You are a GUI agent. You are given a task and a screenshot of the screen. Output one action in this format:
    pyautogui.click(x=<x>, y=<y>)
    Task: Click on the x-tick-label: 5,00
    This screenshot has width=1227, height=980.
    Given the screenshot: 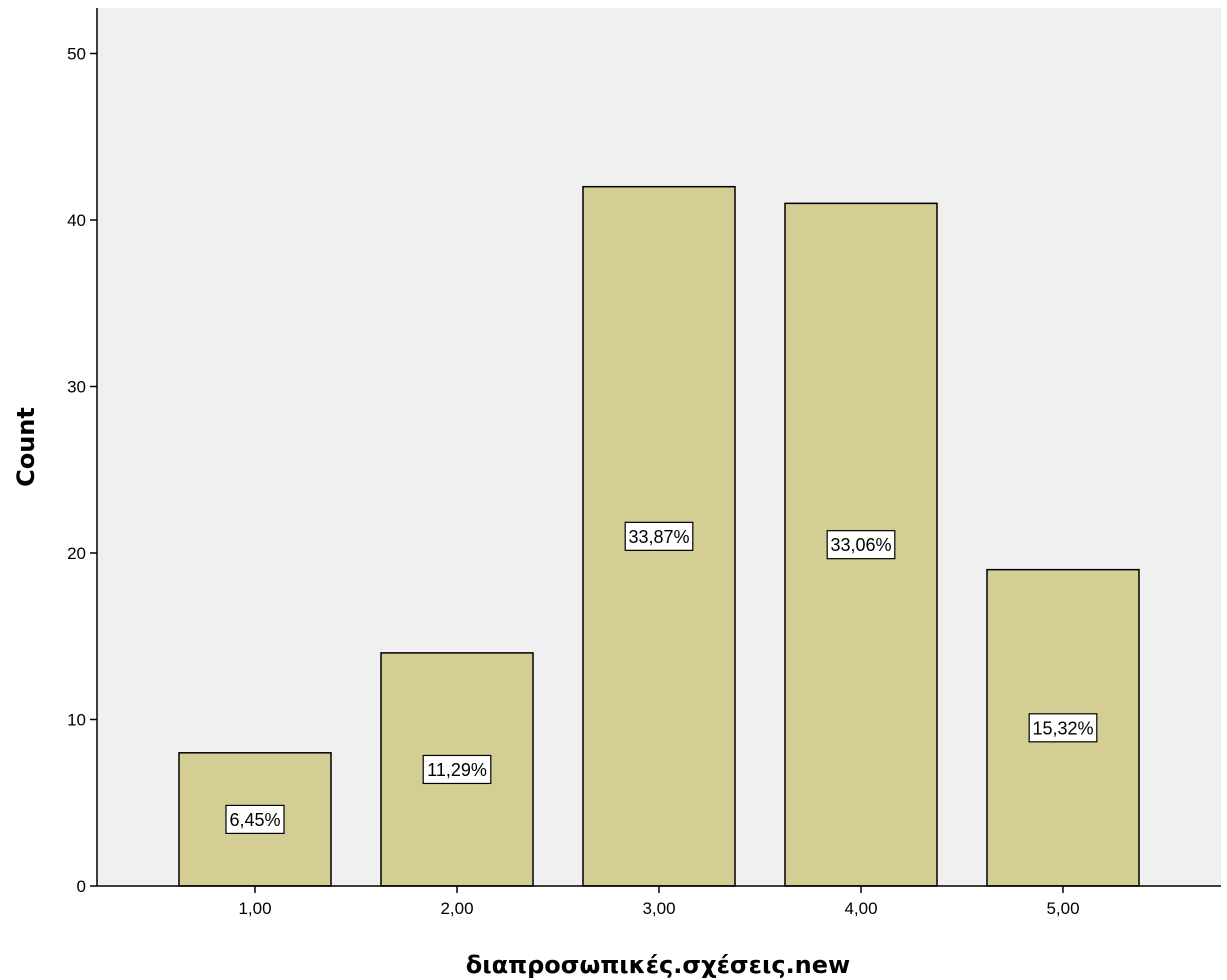 What is the action you would take?
    pyautogui.click(x=1062, y=908)
    